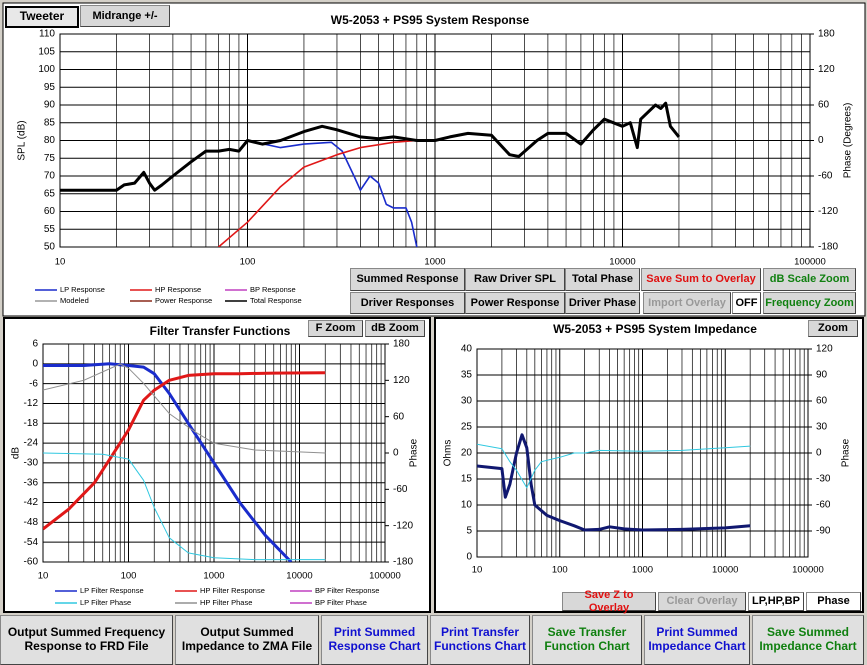  What do you see at coordinates (701, 279) in the screenshot?
I see `button: Save Sum to Overlay` at bounding box center [701, 279].